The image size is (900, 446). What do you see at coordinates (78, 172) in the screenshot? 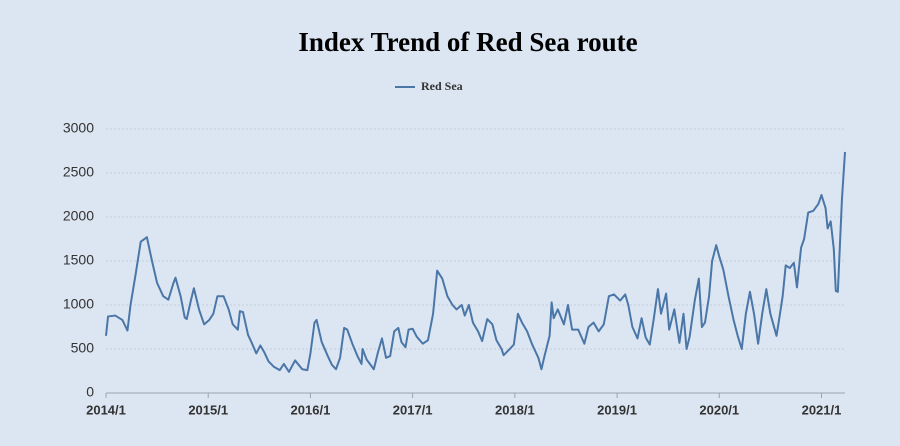
I see `y-tick-label: 2500` at bounding box center [78, 172].